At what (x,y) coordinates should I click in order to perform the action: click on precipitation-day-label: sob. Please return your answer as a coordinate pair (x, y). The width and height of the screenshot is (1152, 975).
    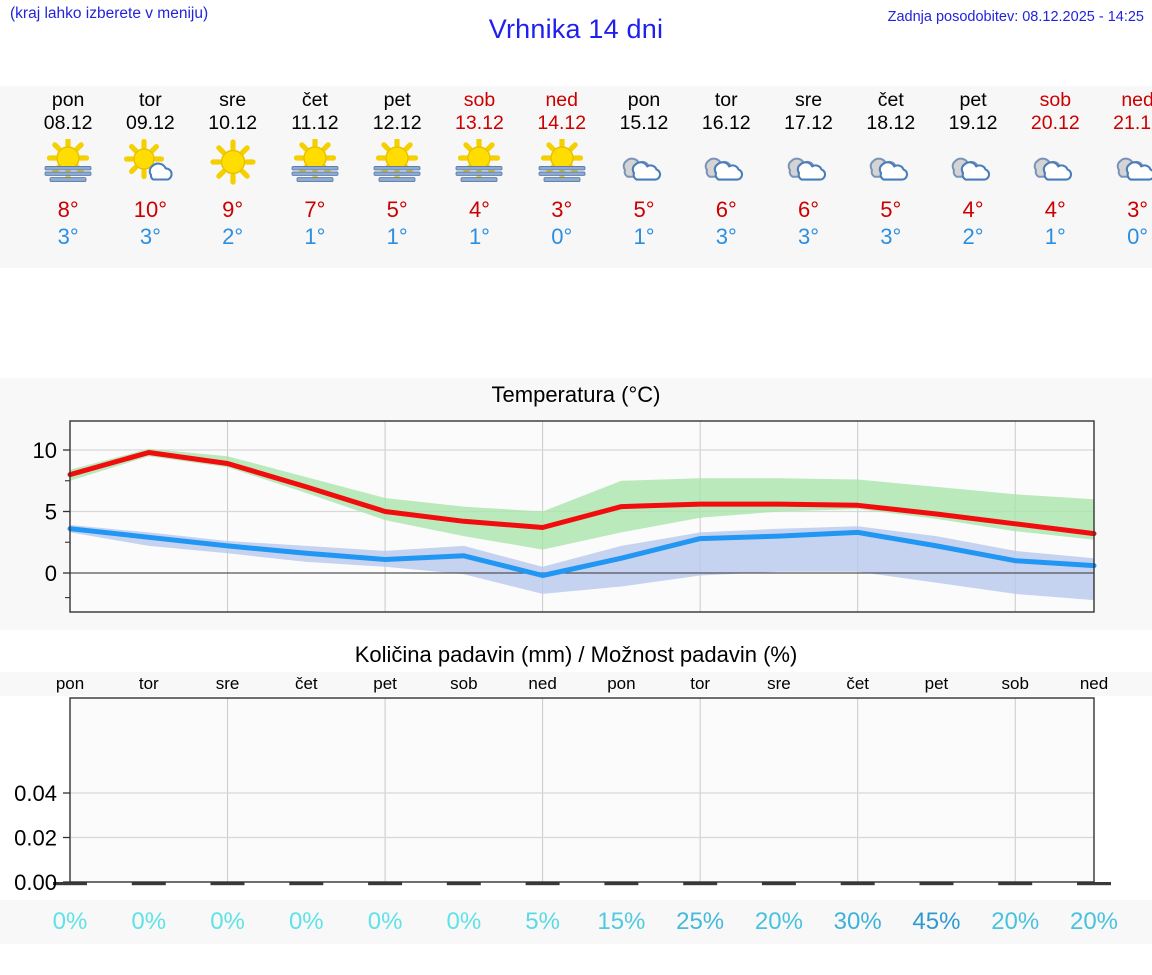
    Looking at the image, I should click on (1015, 683).